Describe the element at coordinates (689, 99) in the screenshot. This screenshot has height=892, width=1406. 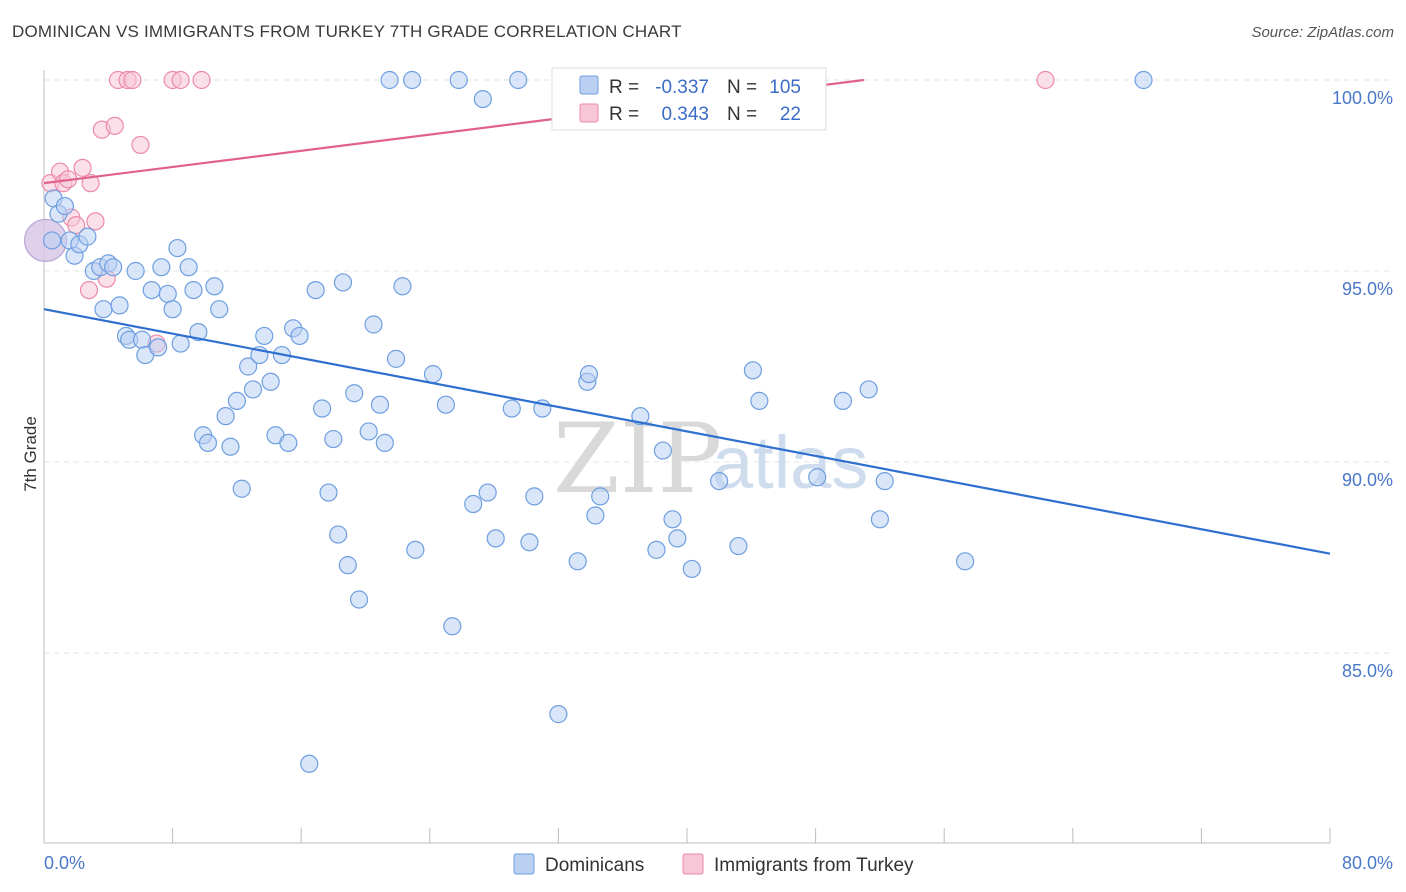
I see `stats-box: R = -0.337 N = 105 R = 0.343 N = 22` at that location.